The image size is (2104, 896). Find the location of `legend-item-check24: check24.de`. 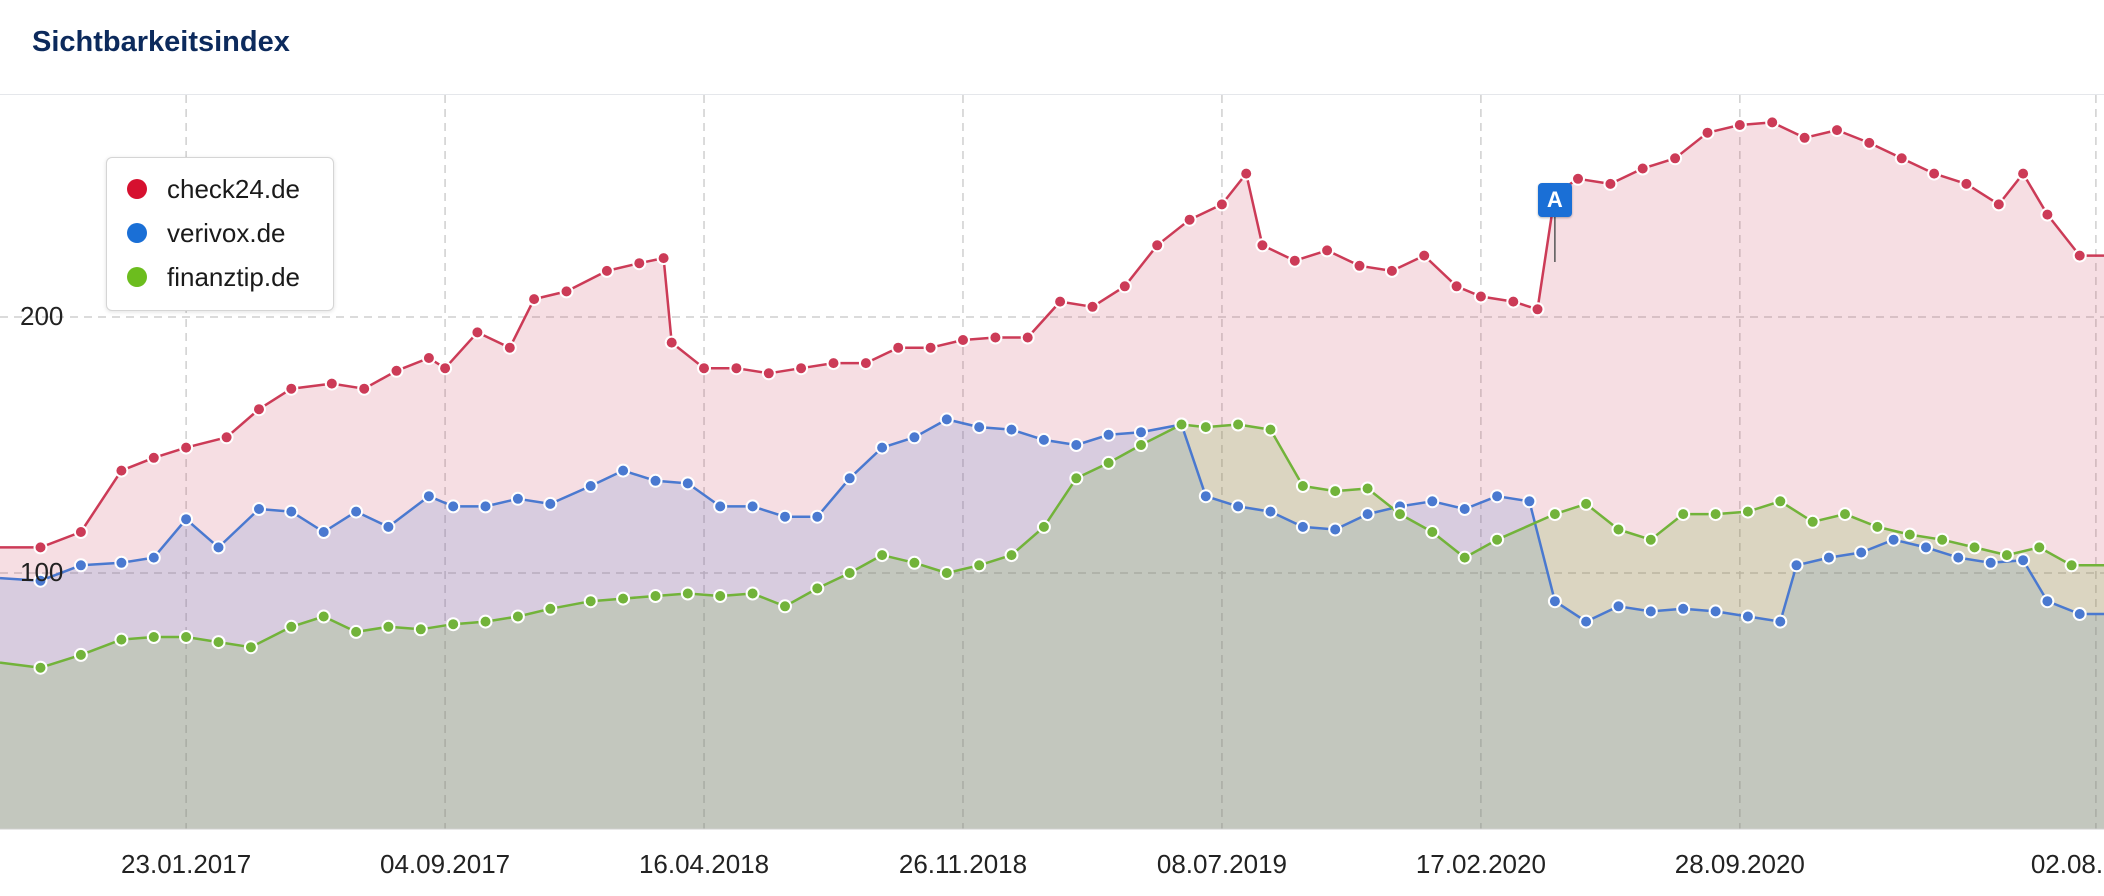

legend-item-check24: check24.de is located at coordinates (213, 189).